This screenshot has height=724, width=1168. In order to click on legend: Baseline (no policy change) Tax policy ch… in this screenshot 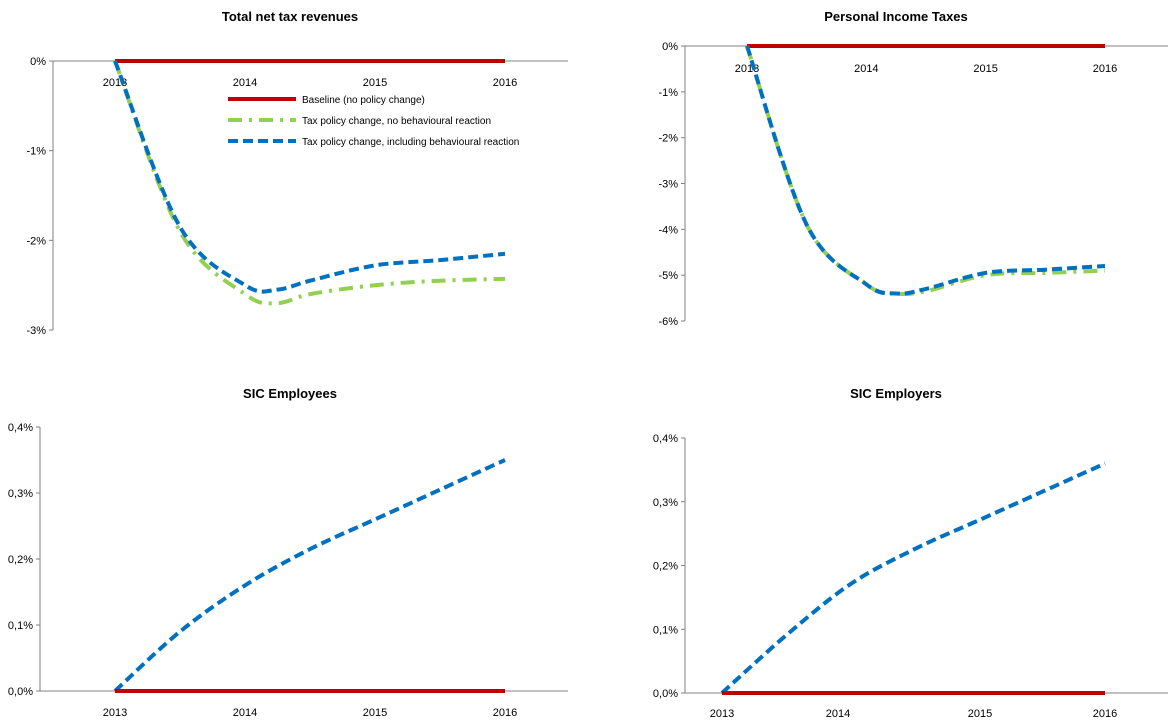, I will do `click(373, 121)`.